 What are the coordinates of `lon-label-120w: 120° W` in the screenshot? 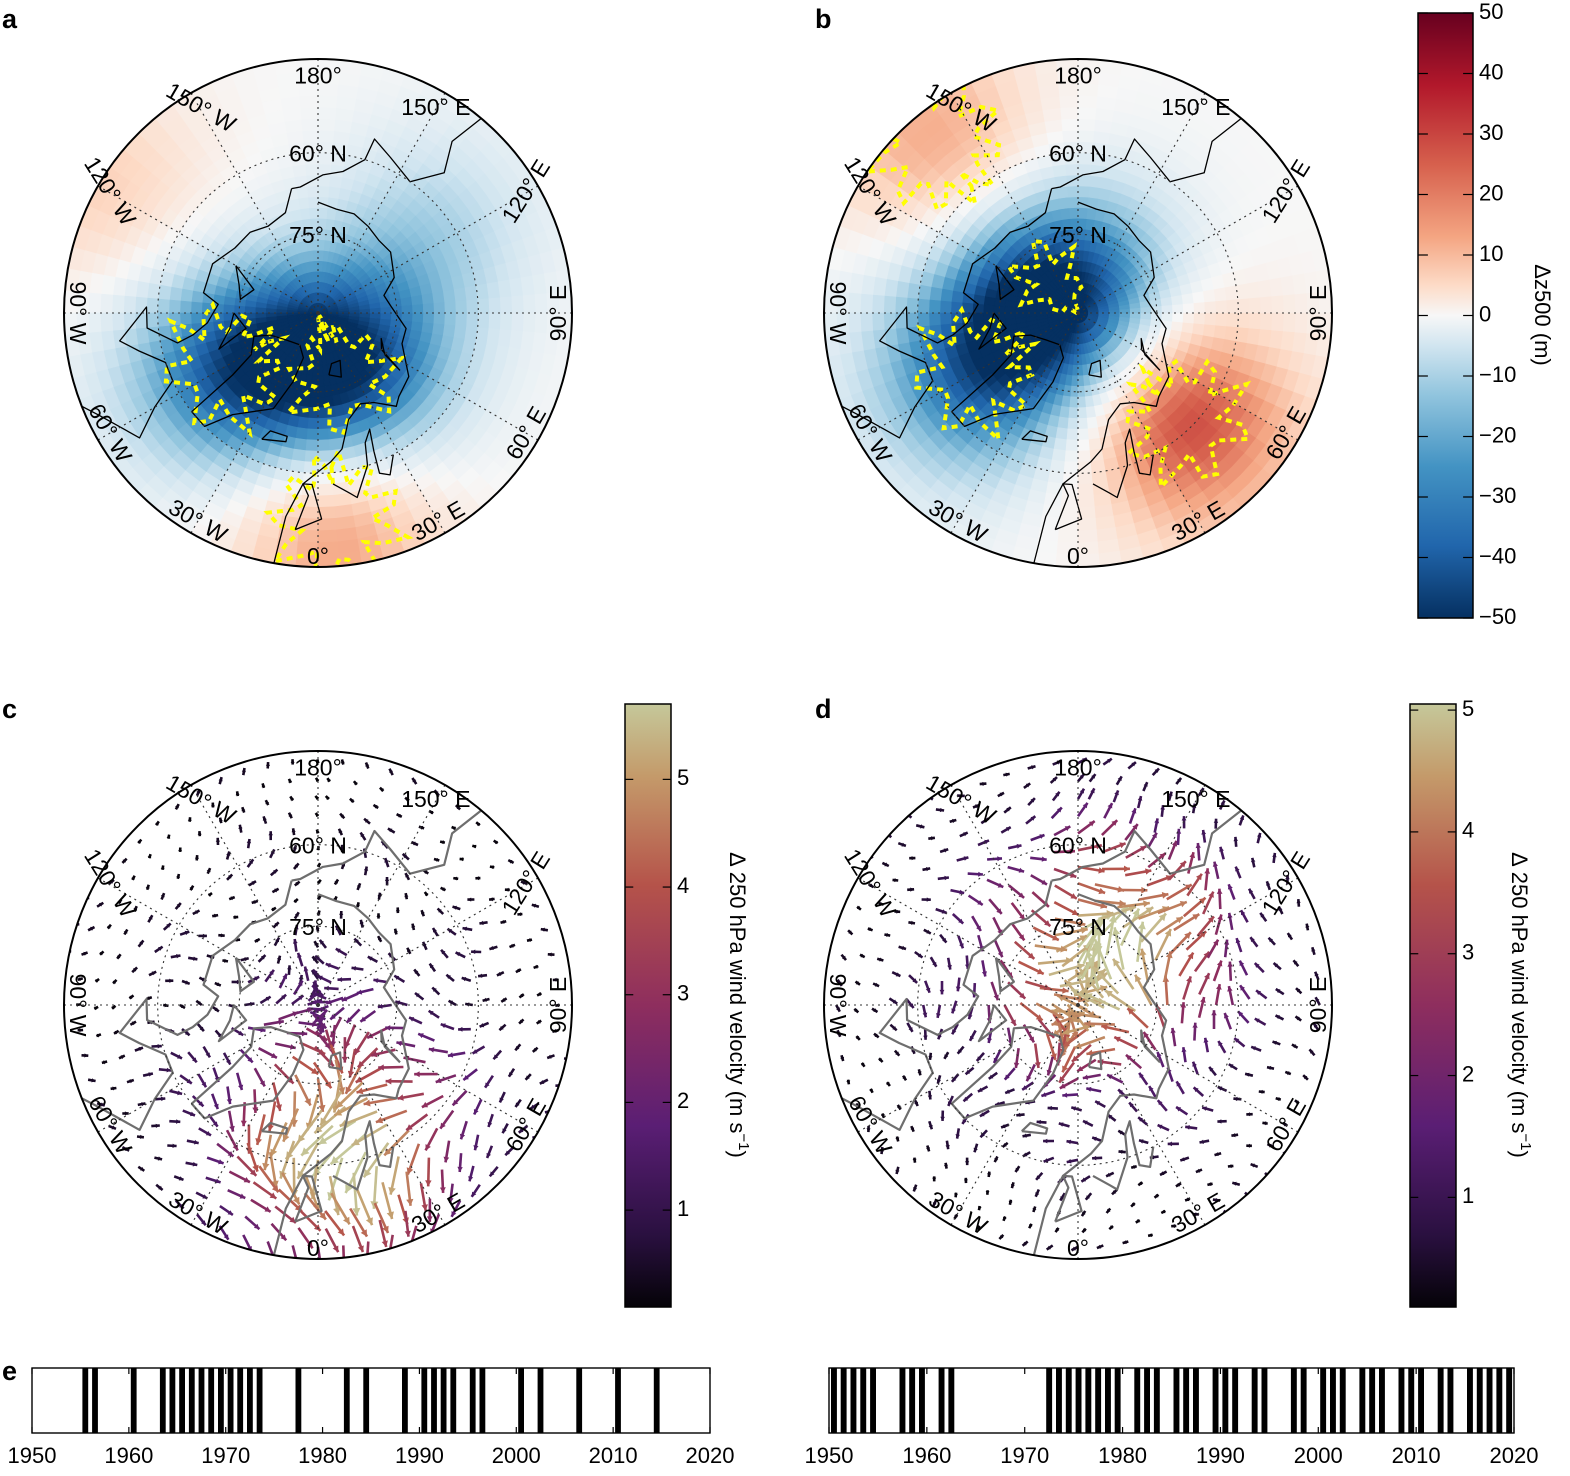 It's located at (110, 883).